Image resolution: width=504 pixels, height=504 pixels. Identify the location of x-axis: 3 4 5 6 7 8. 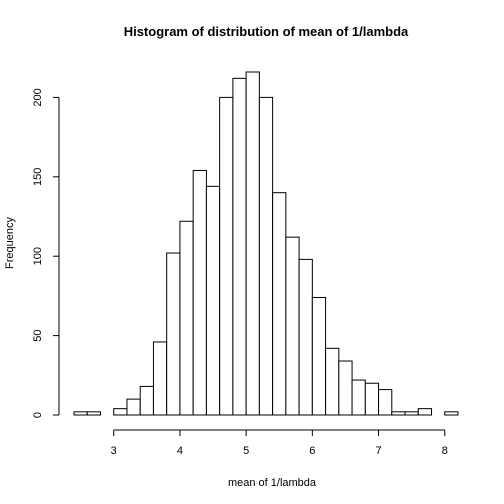
(279, 443).